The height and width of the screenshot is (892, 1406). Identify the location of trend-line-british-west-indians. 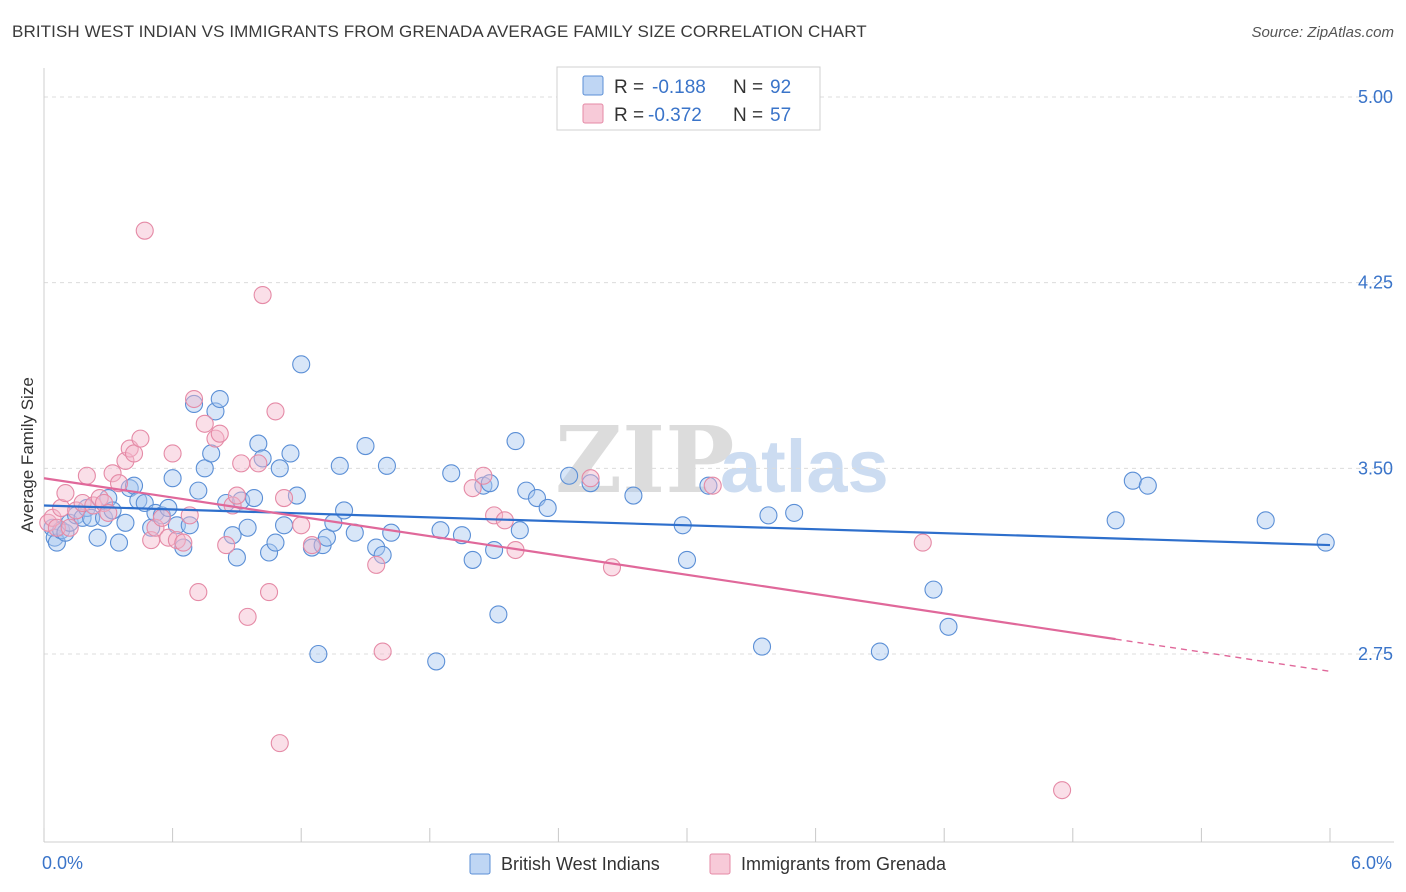
(687, 525).